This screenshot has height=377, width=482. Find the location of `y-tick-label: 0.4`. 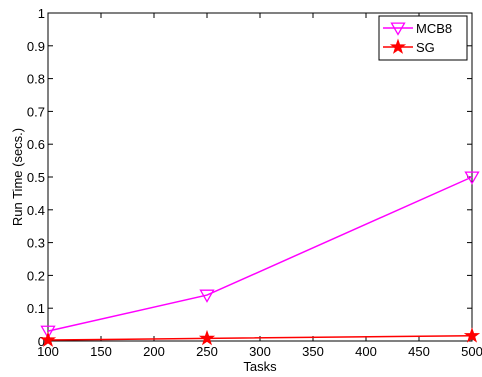

y-tick-label: 0.4 is located at coordinates (36, 210).